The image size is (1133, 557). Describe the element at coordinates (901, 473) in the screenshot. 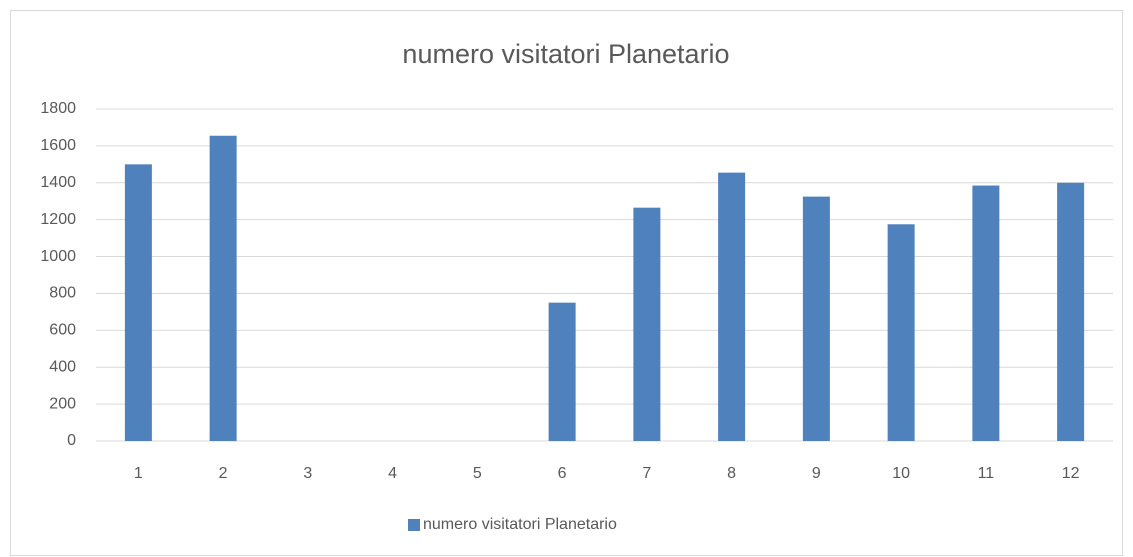

I see `x-tick-label: 10` at that location.